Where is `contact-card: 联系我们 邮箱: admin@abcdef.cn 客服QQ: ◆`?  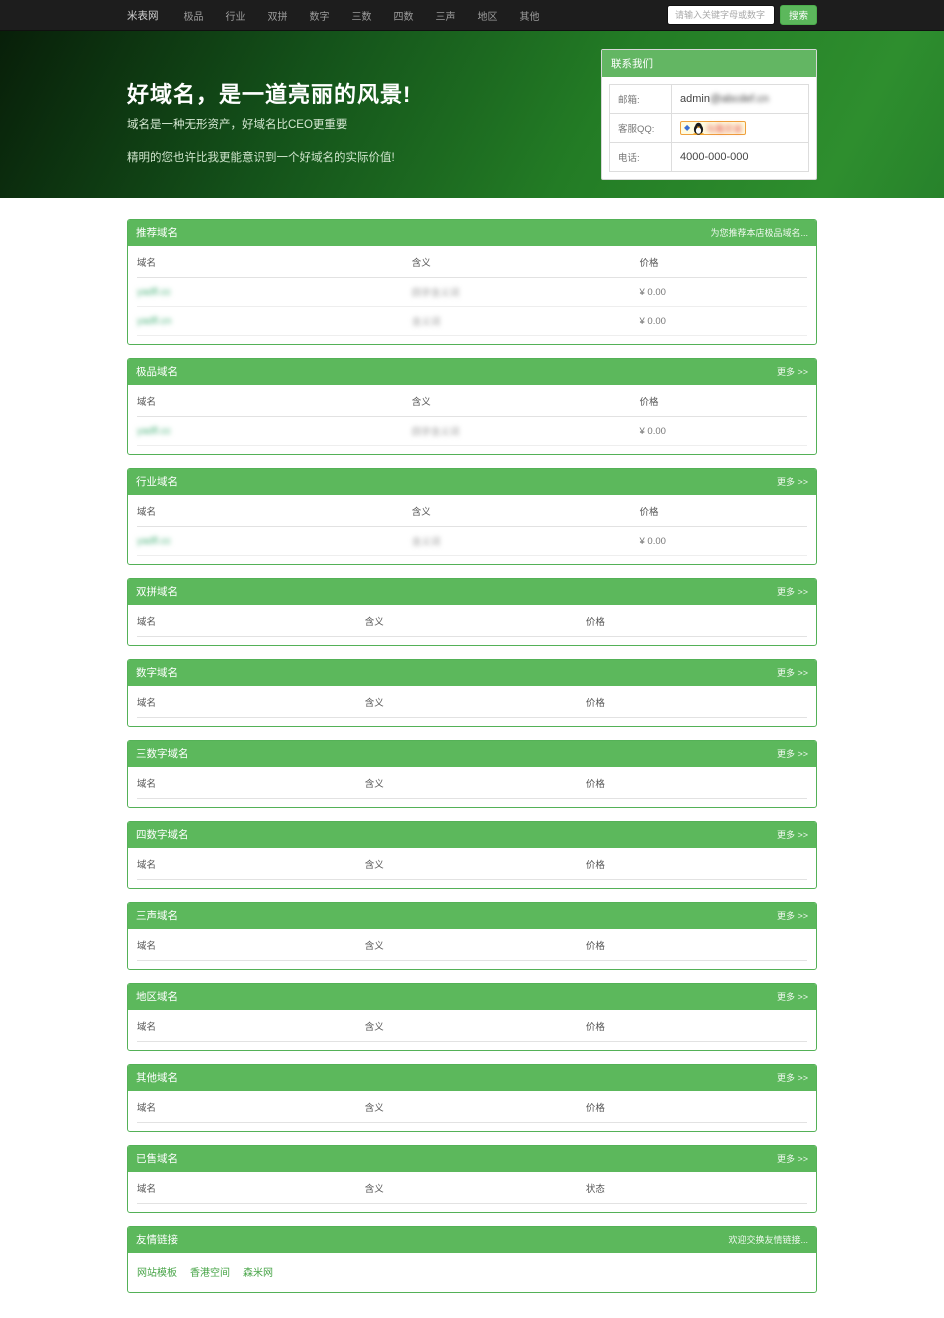 contact-card: 联系我们 邮箱: admin@abcdef.cn 客服QQ: ◆ is located at coordinates (709, 114).